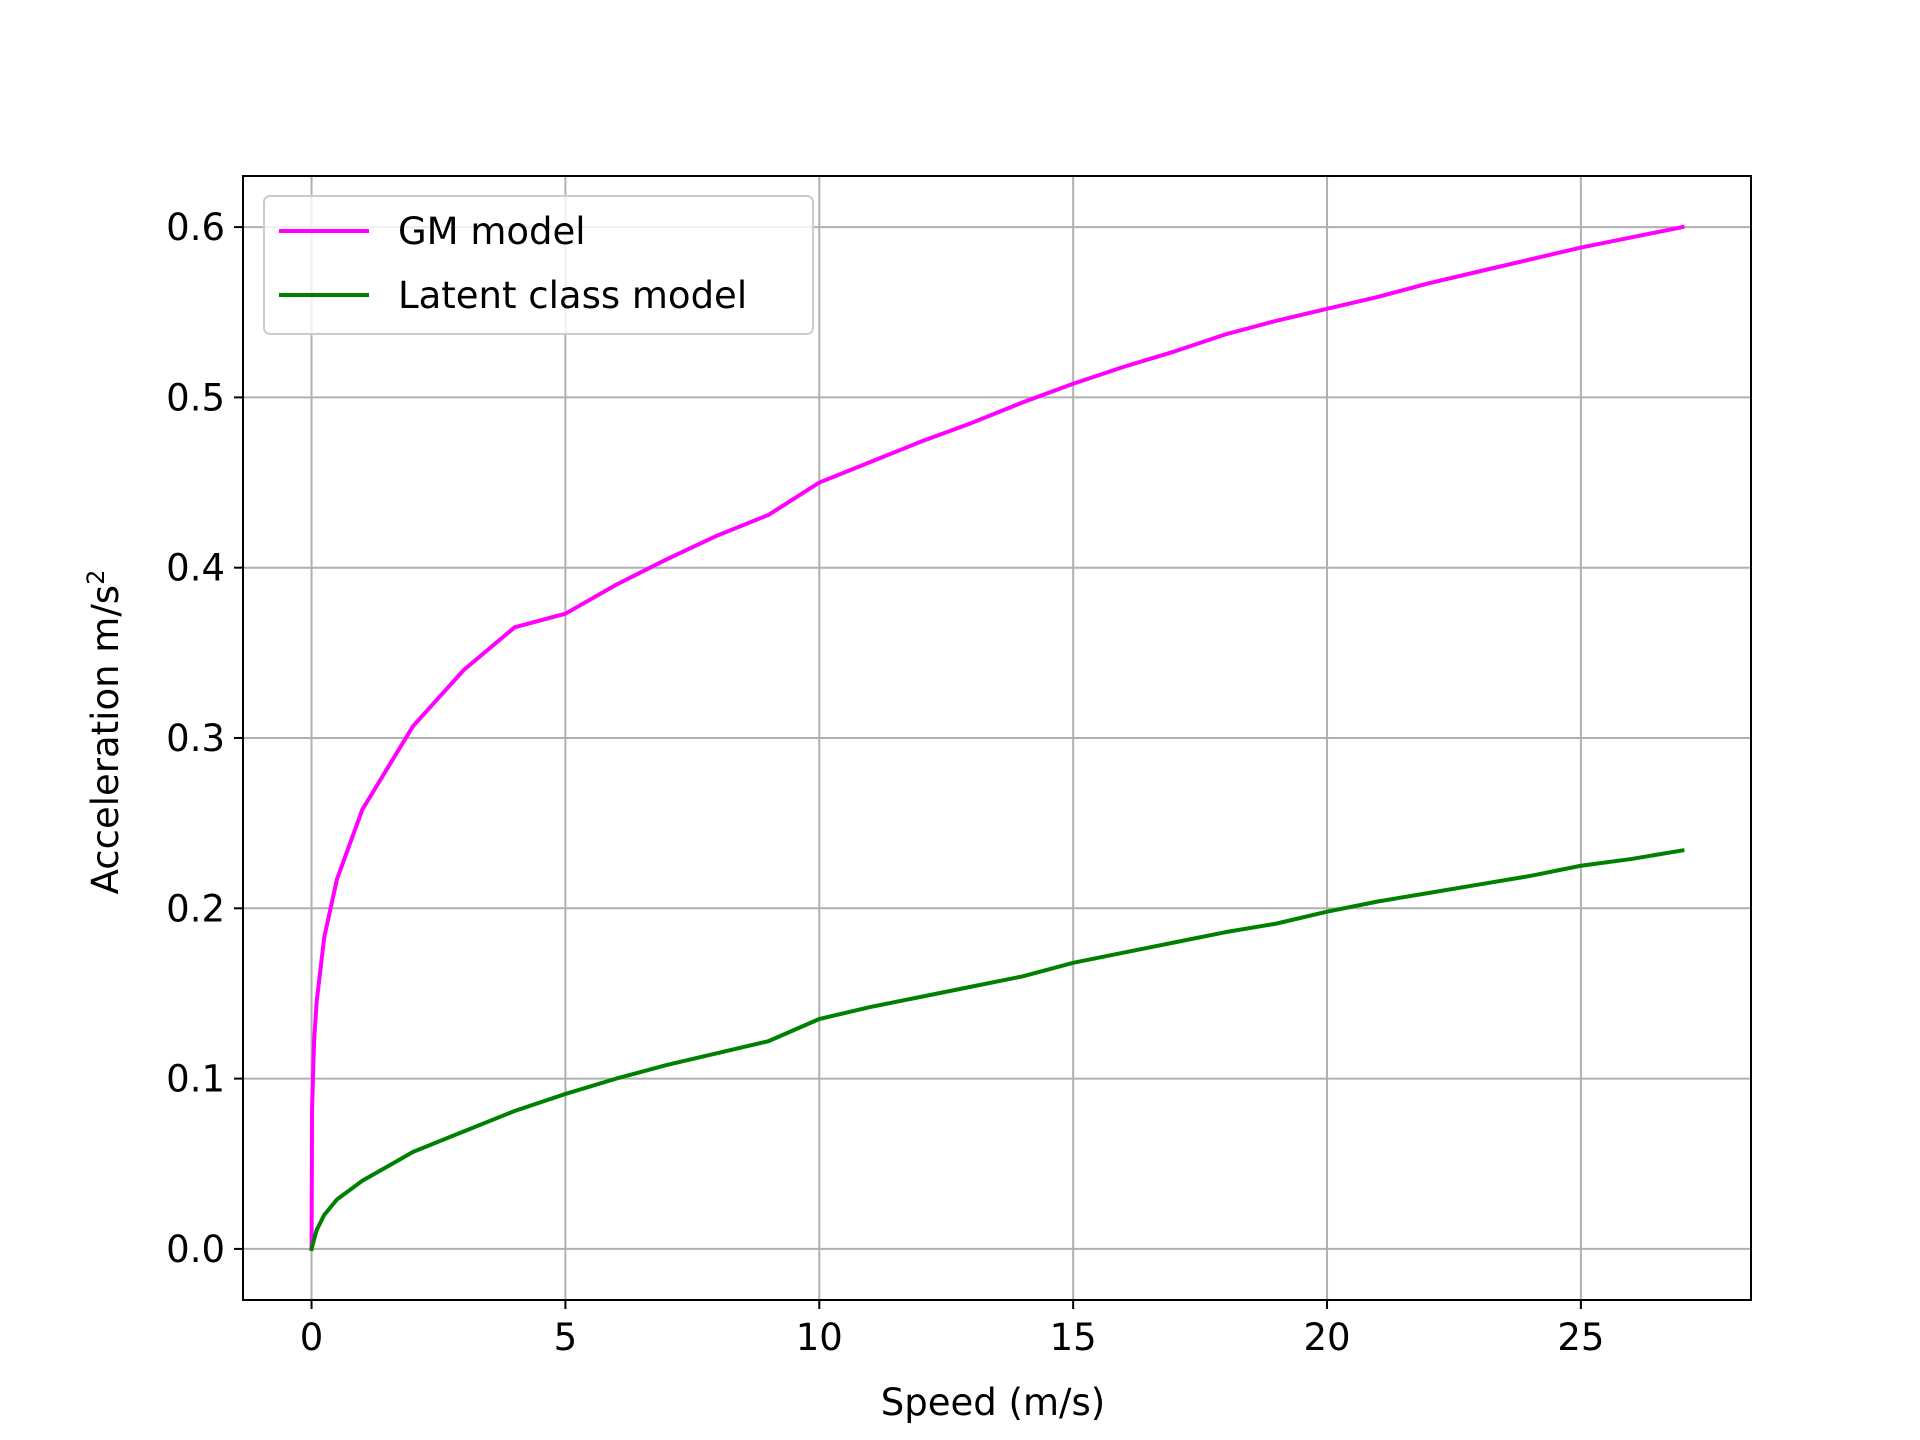 The width and height of the screenshot is (1920, 1440). What do you see at coordinates (312, 1337) in the screenshot?
I see `x-tick-label: 0` at bounding box center [312, 1337].